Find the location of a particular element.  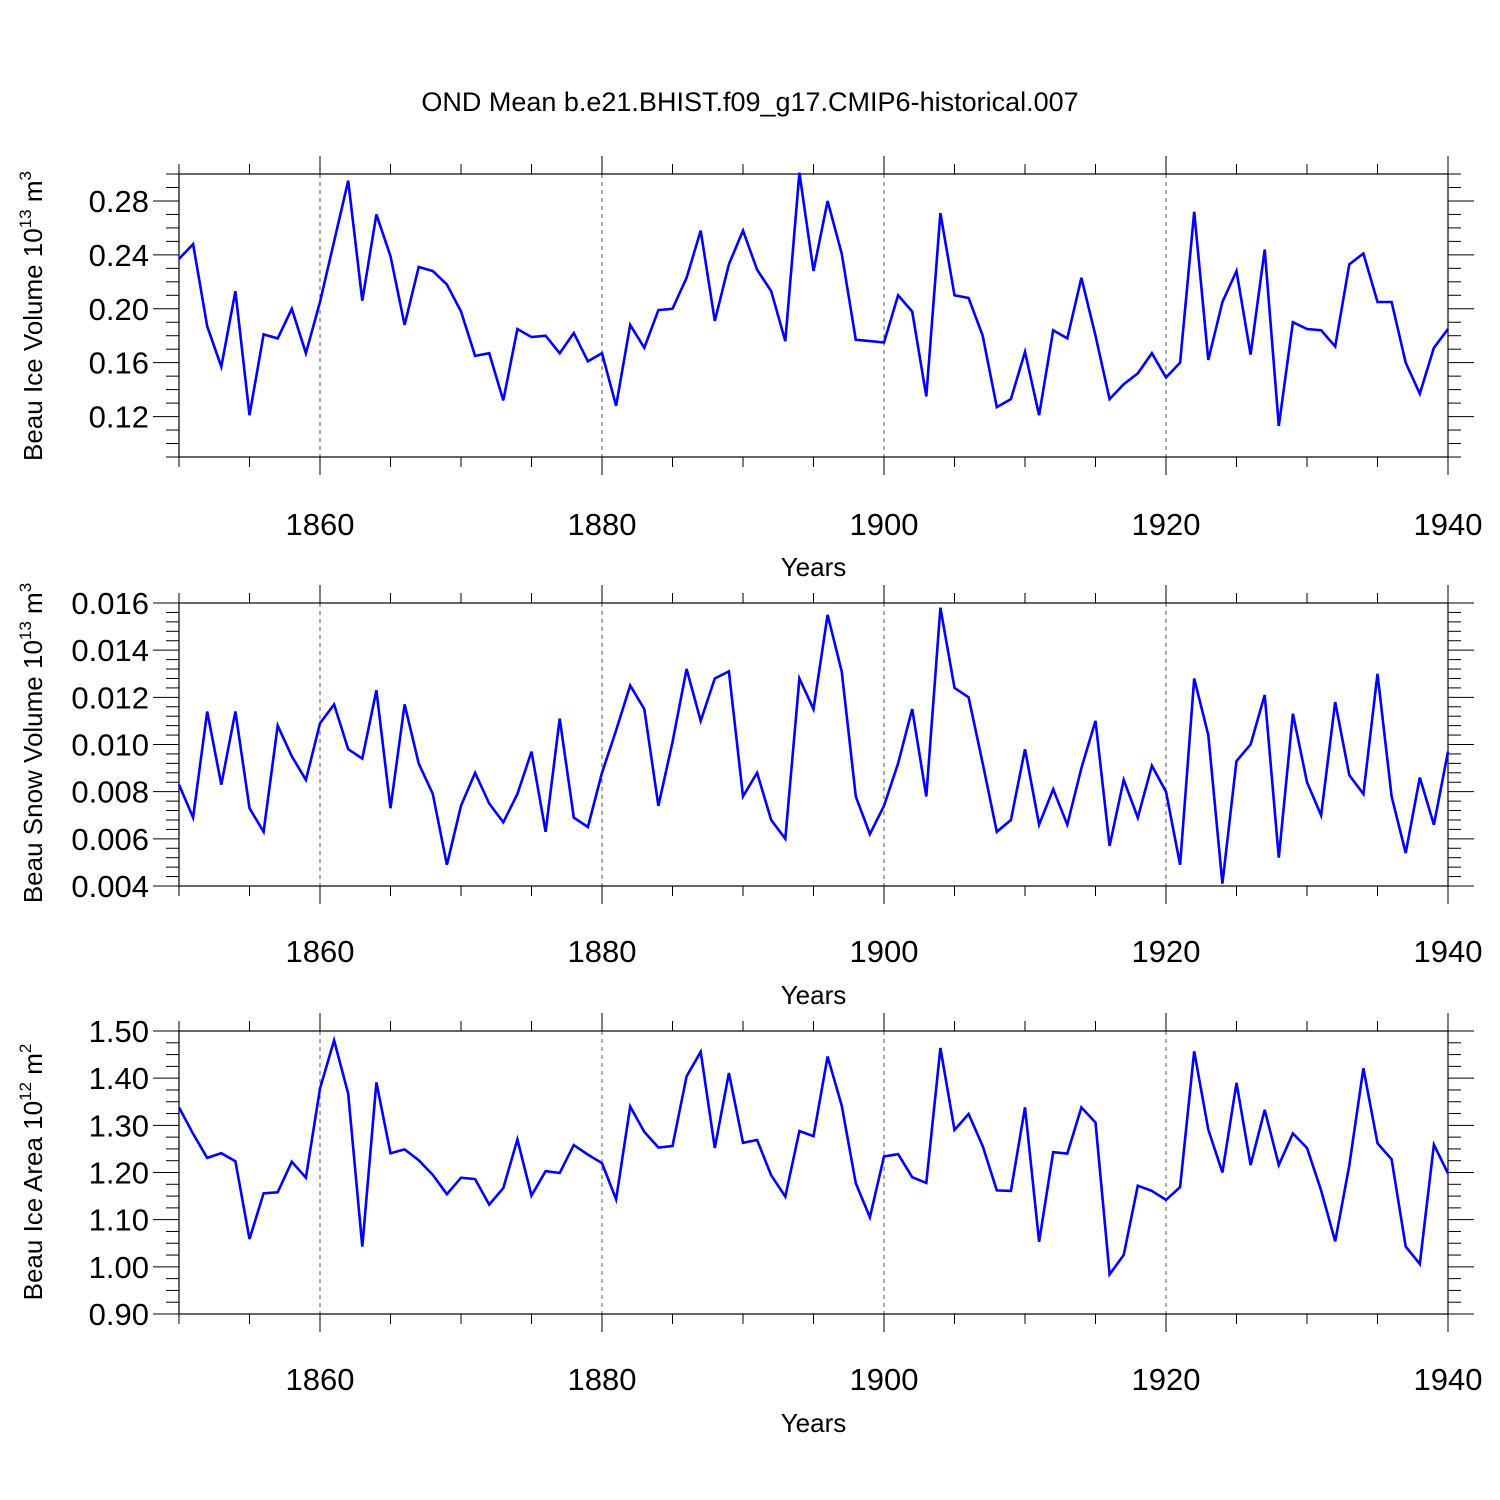

ice-volume-x-tick-label: 1920 is located at coordinates (1166, 524).